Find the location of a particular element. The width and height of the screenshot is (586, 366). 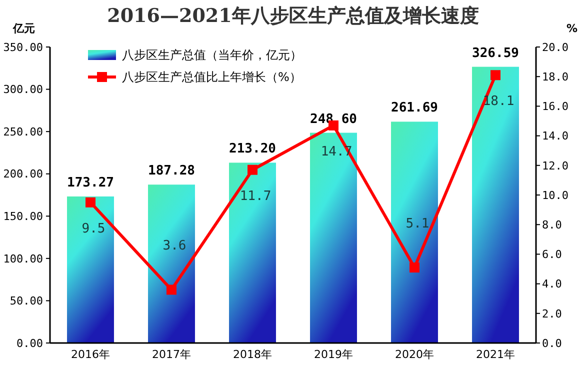

y2-tick-label: 8.0 is located at coordinates (552, 225).